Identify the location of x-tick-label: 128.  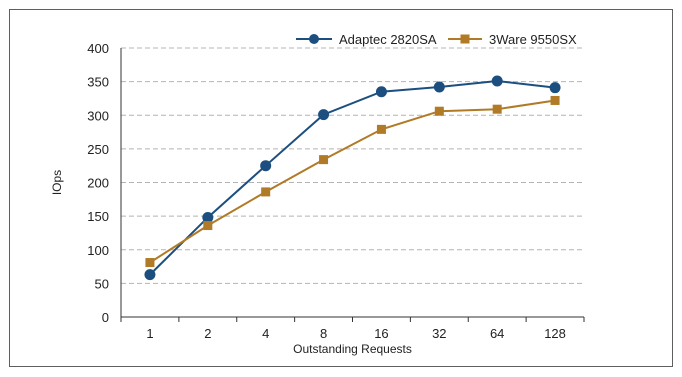
(555, 333).